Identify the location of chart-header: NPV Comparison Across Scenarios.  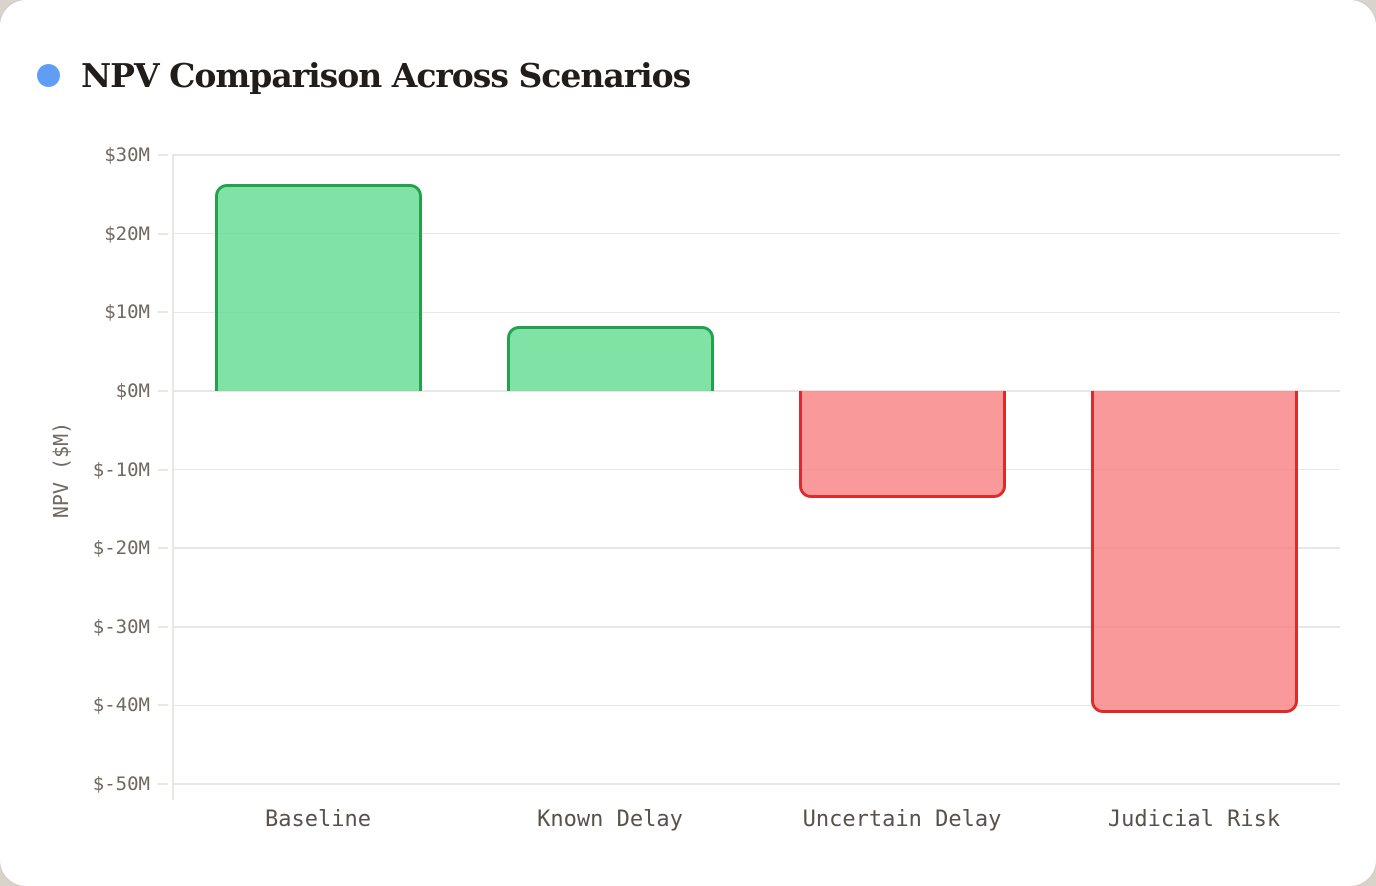
(364, 75).